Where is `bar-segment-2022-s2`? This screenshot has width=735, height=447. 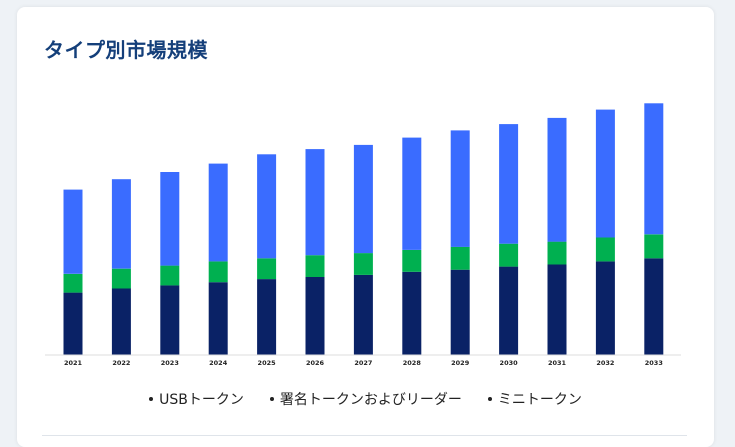
bar-segment-2022-s2 is located at coordinates (121, 224).